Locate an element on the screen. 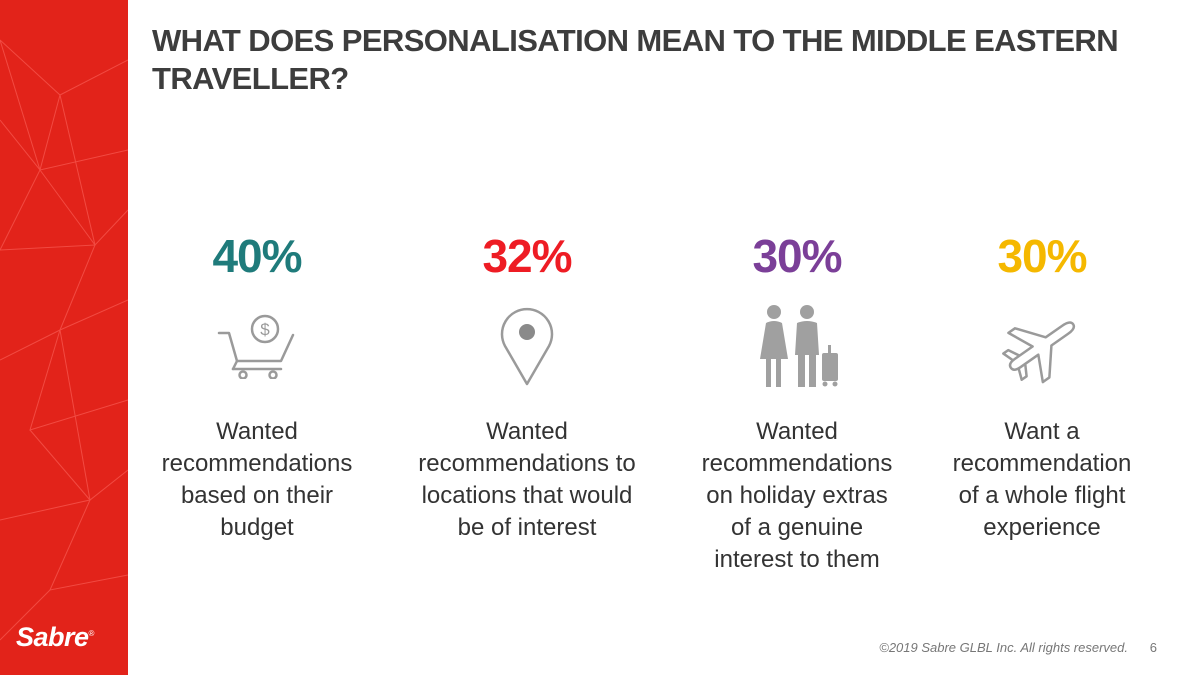 Image resolution: width=1200 pixels, height=675 pixels. travellers-icon is located at coordinates (799, 346).